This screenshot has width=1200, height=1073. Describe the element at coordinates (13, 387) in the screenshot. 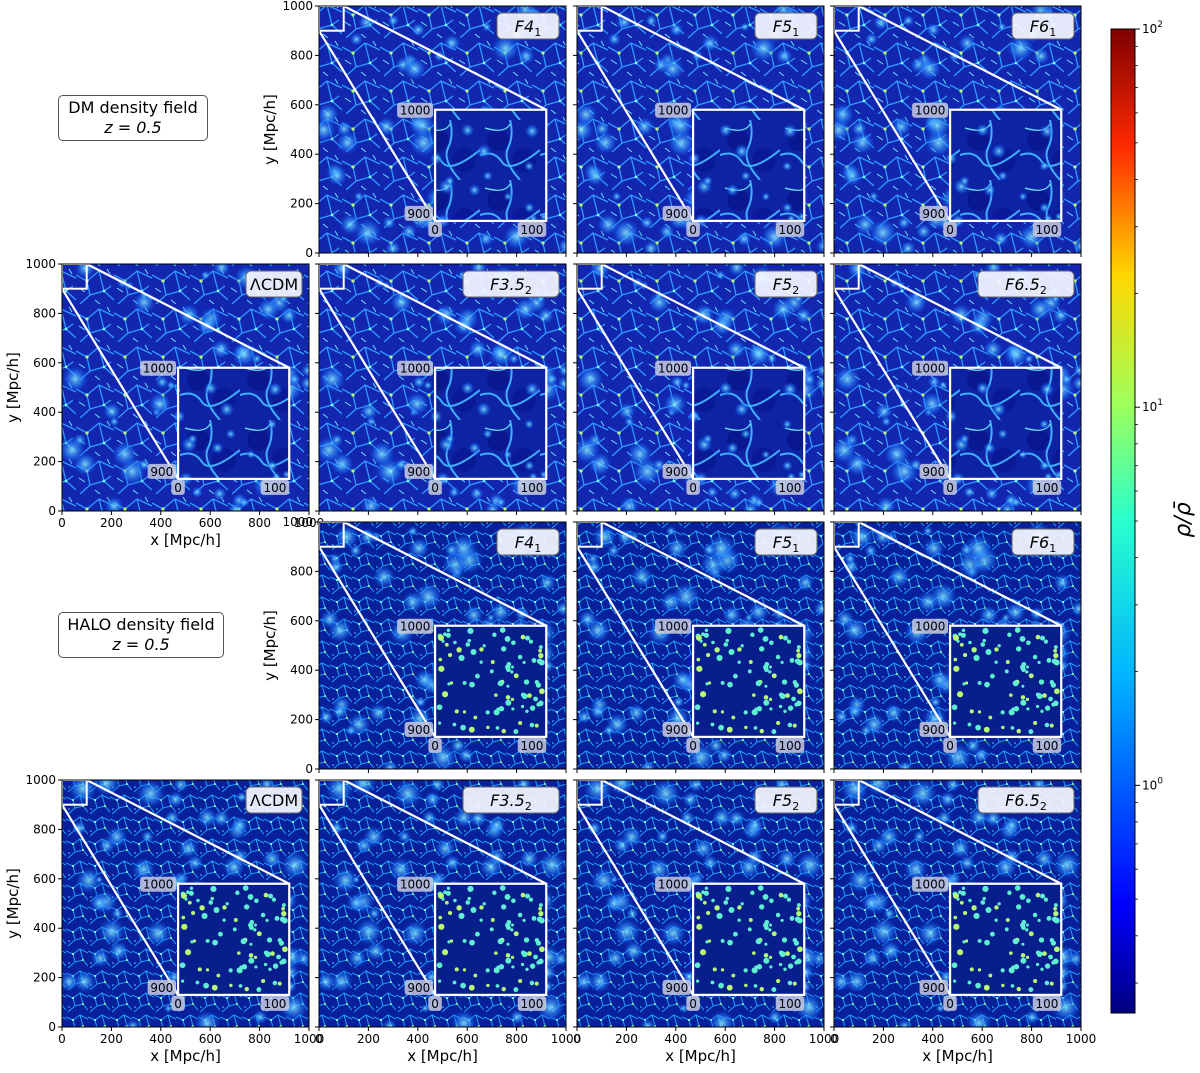

I see `y-axis-label: y [Mpc/h]` at that location.